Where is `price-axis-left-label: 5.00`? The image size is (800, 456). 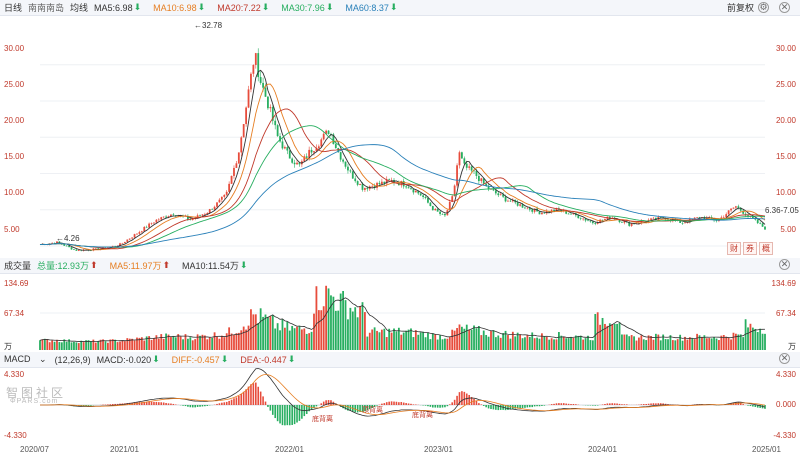 price-axis-left-label: 5.00 is located at coordinates (12, 229).